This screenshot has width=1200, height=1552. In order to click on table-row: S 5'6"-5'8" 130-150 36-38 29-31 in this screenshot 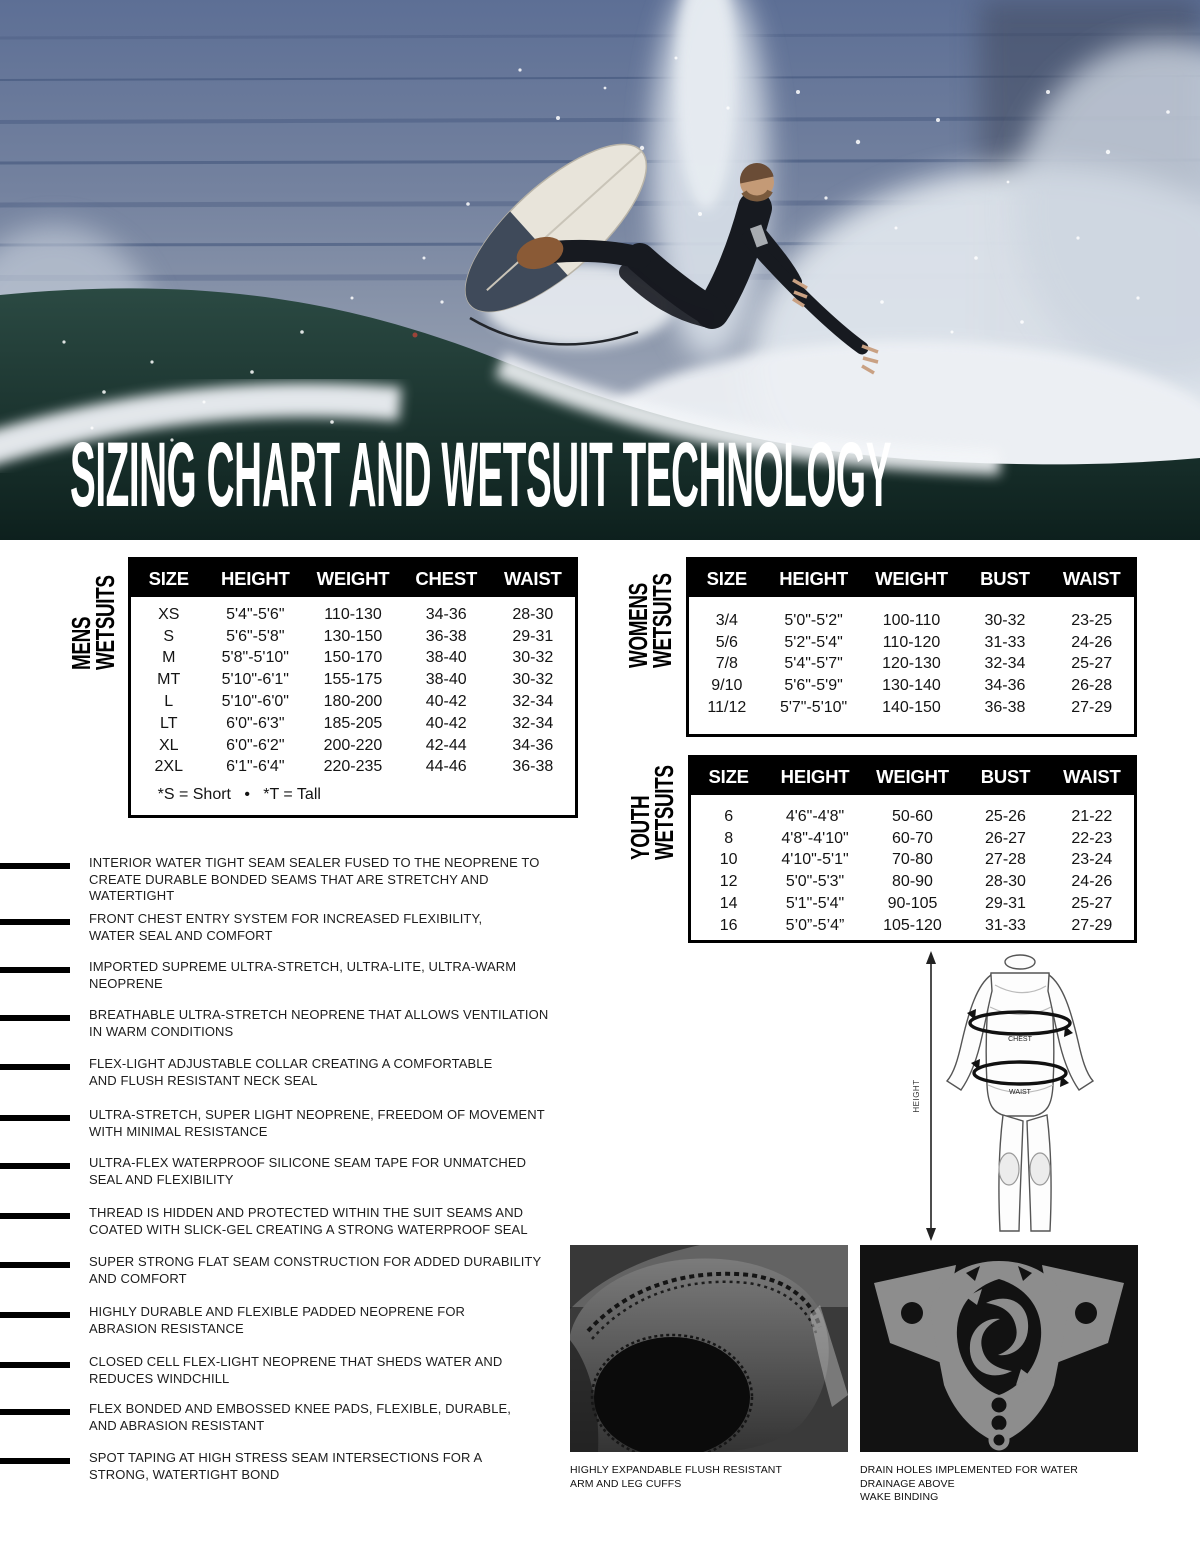, I will do `click(353, 637)`.